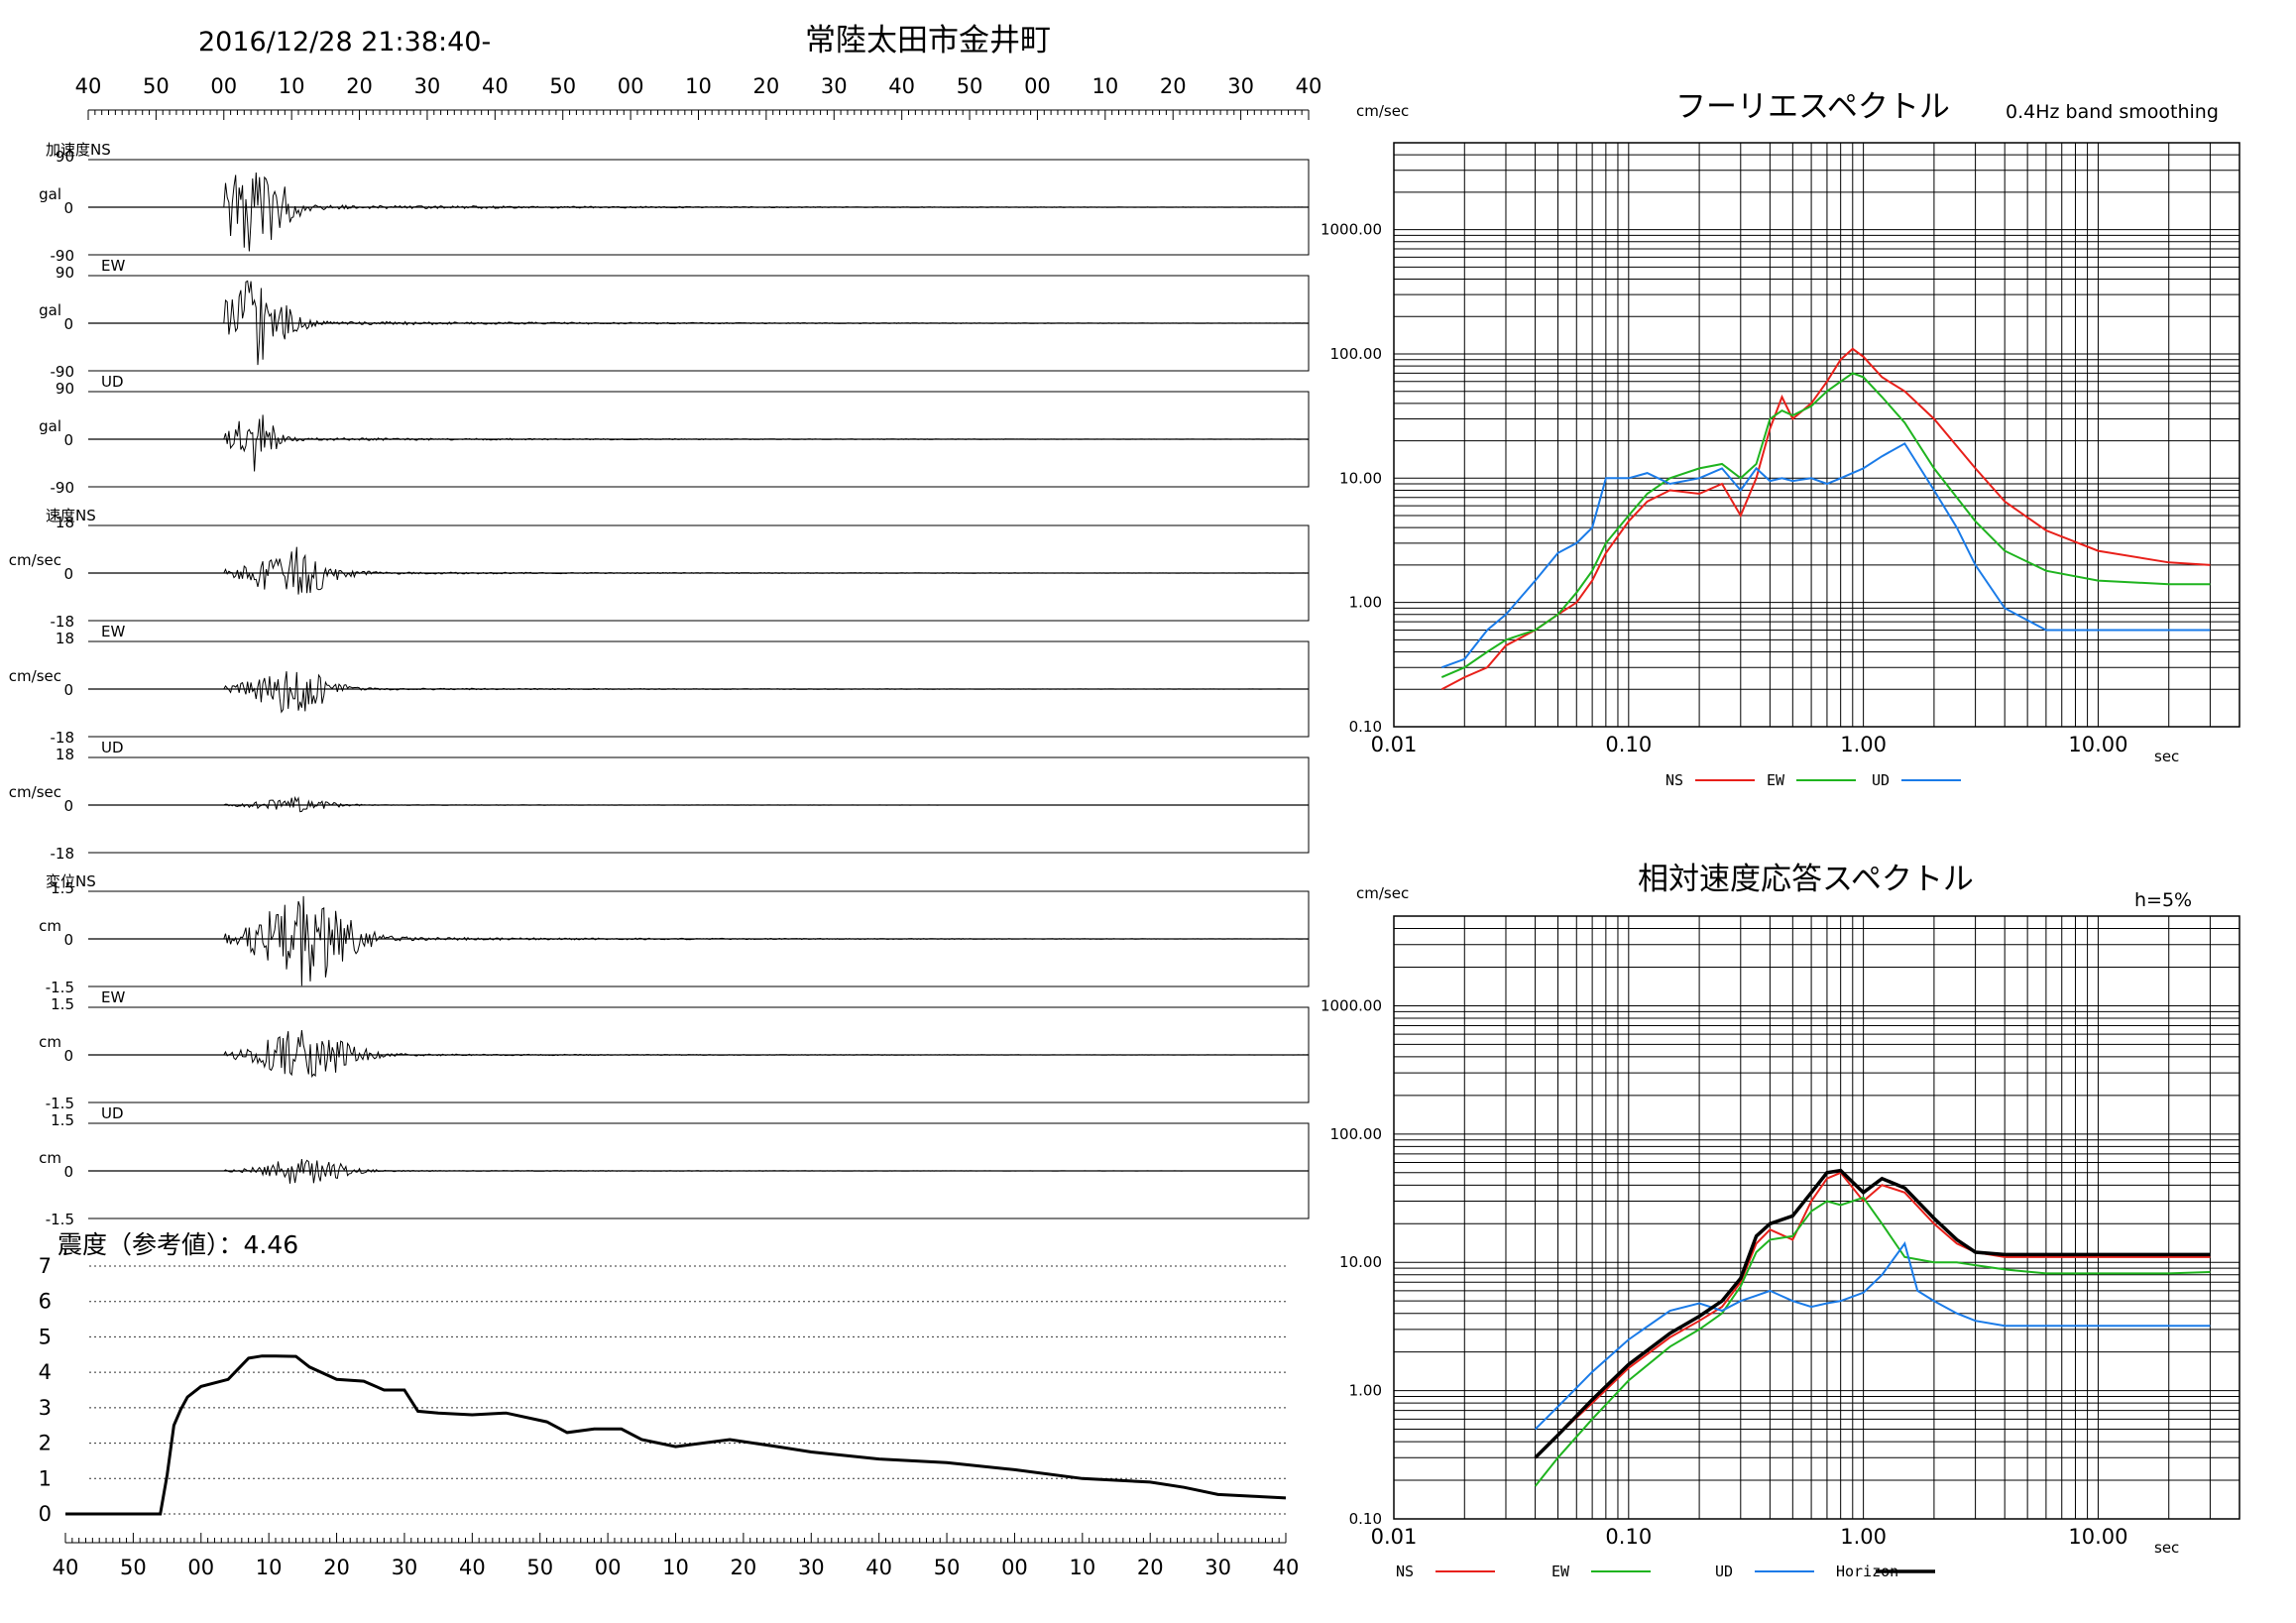 The image size is (2296, 1623). Describe the element at coordinates (71, 881) in the screenshot. I see `group-label: 変位NS` at that location.